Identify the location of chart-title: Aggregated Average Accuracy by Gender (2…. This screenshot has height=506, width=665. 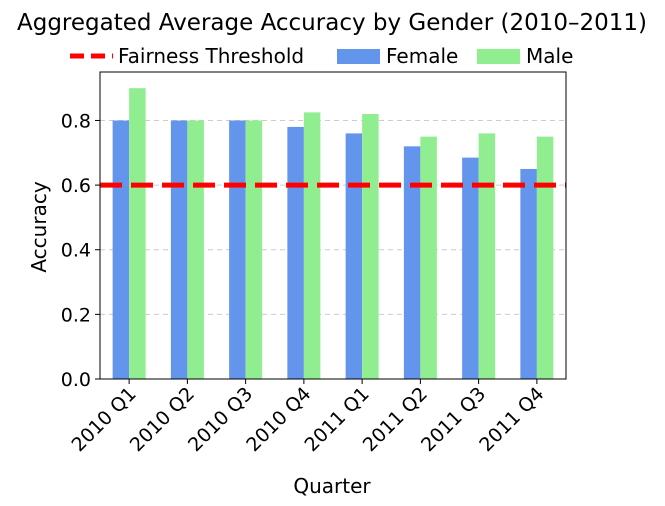
(332, 23).